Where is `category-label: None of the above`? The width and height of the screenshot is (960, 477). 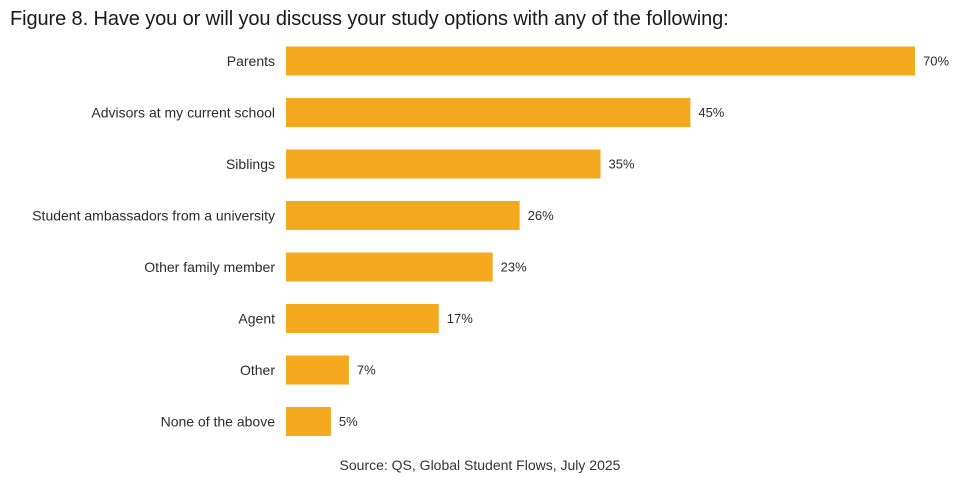
category-label: None of the above is located at coordinates (218, 422).